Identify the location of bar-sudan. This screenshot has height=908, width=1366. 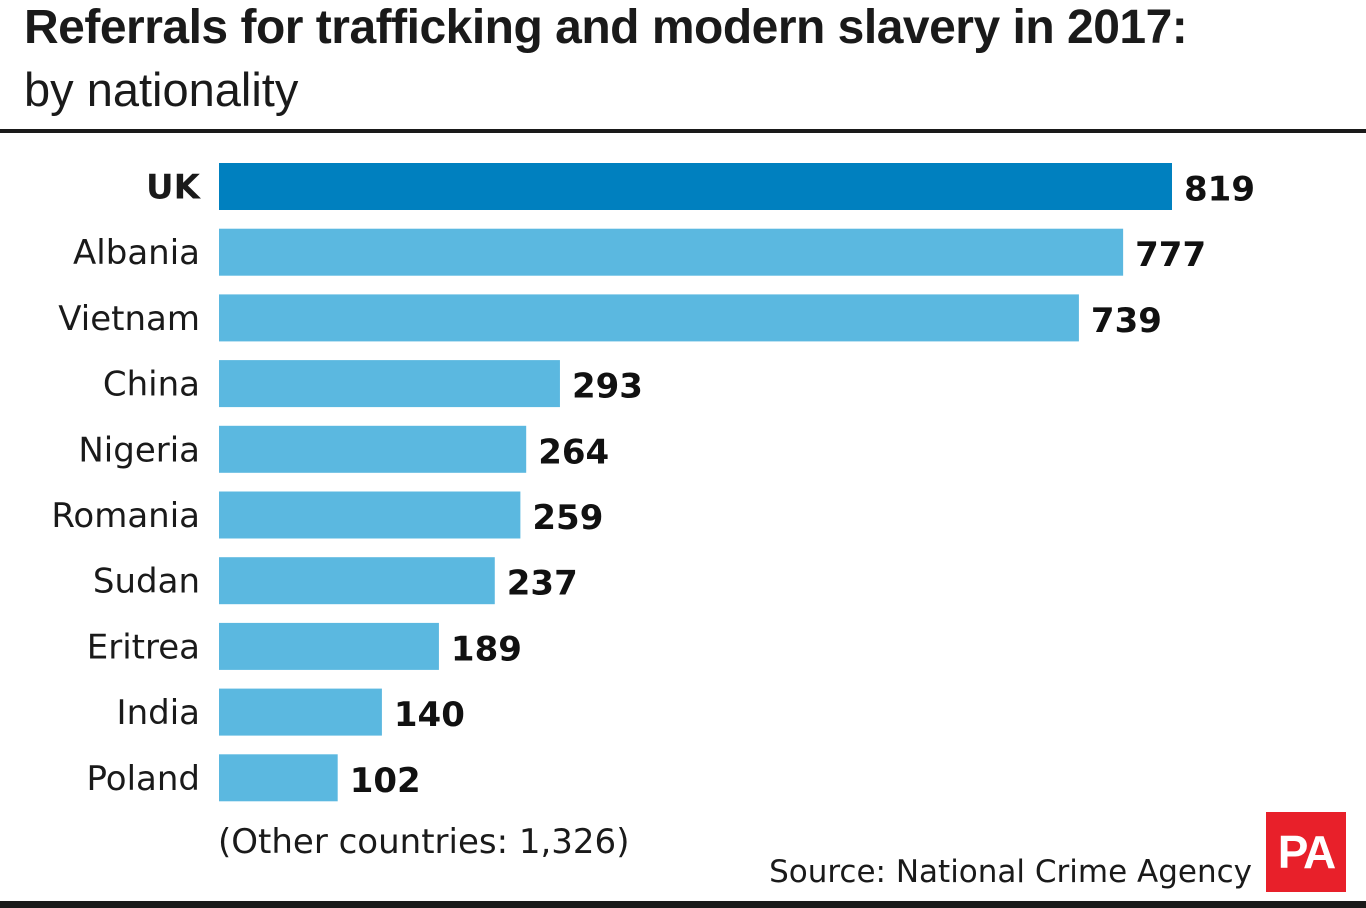
(357, 581).